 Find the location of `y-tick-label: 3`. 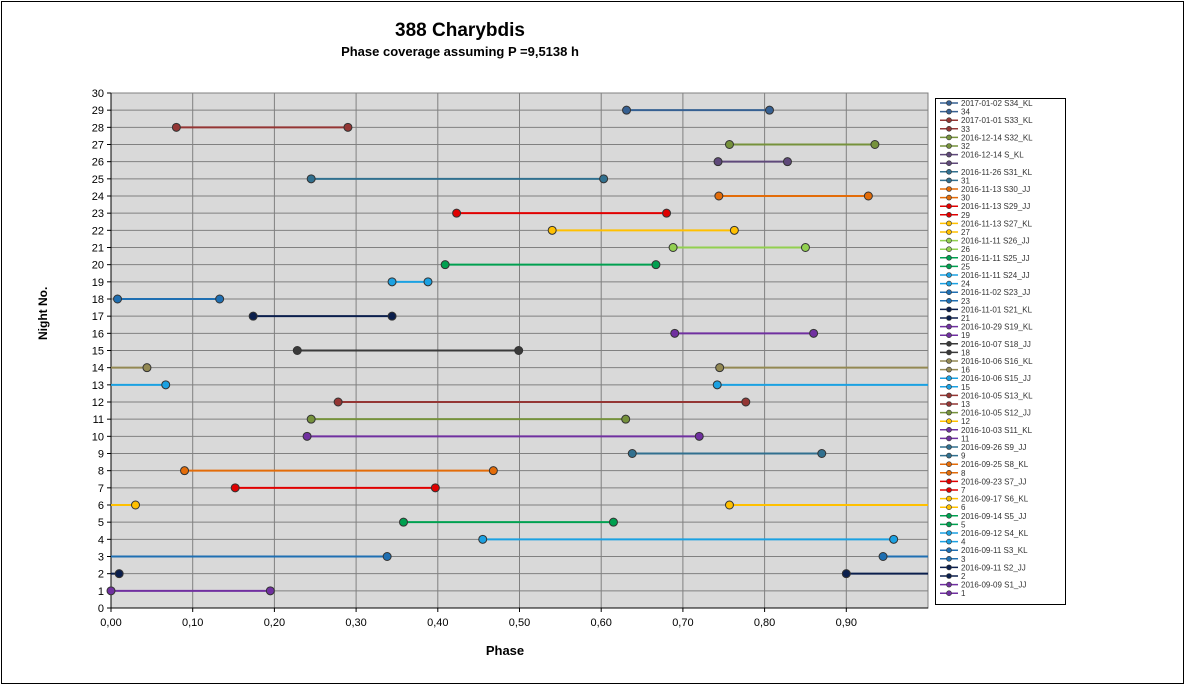

y-tick-label: 3 is located at coordinates (101, 558).